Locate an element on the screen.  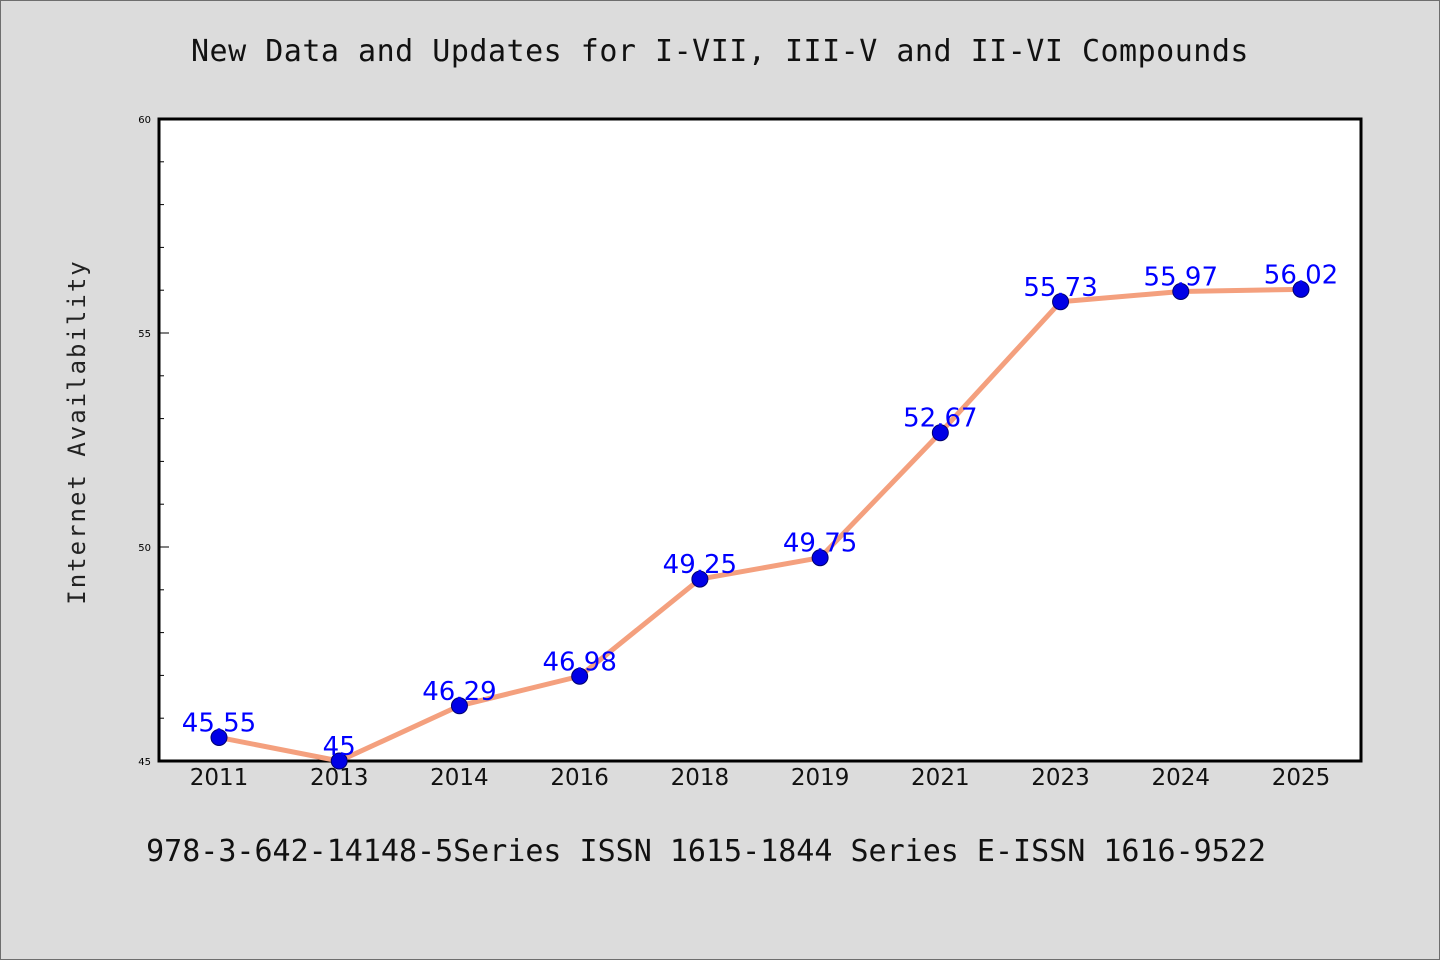
y-tick-label: 45 is located at coordinates (144, 762).